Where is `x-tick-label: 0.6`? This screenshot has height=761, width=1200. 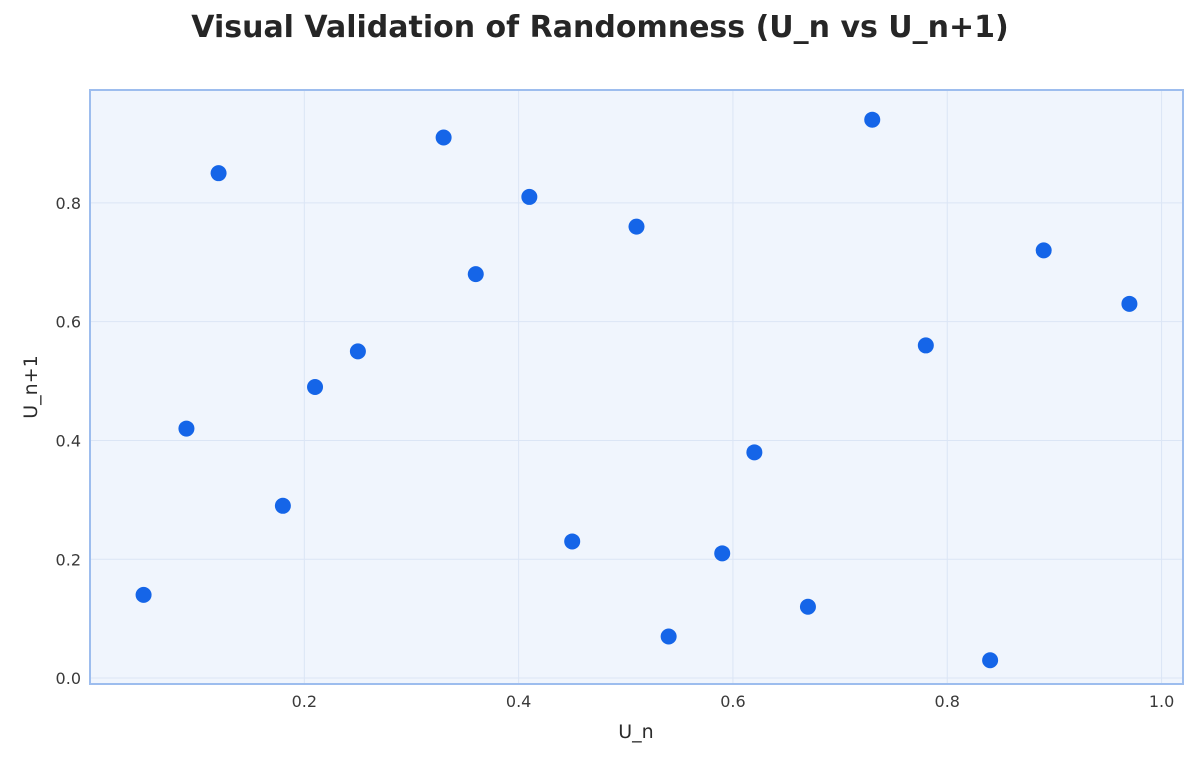 x-tick-label: 0.6 is located at coordinates (732, 701).